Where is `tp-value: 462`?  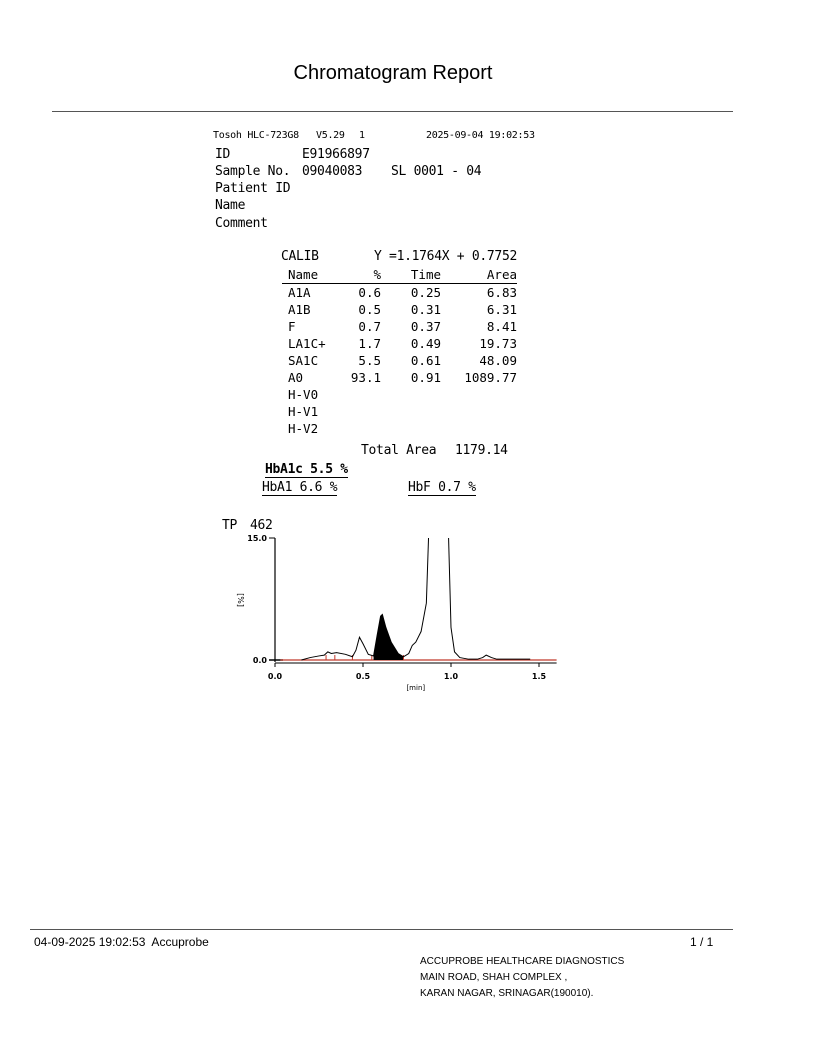 tp-value: 462 is located at coordinates (261, 525).